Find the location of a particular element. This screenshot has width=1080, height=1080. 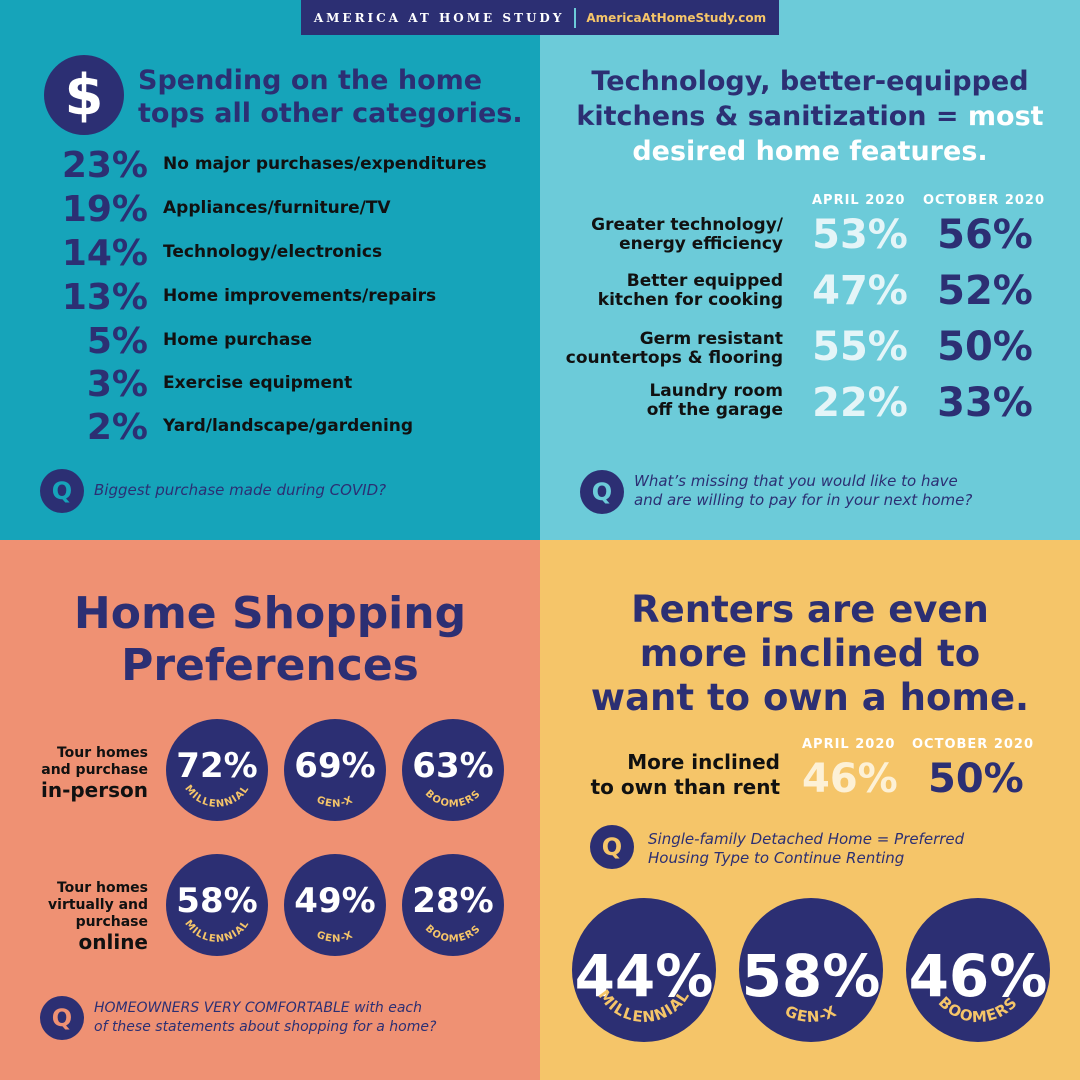

shopping-title: Home Shopping Preferences is located at coordinates (270, 640).